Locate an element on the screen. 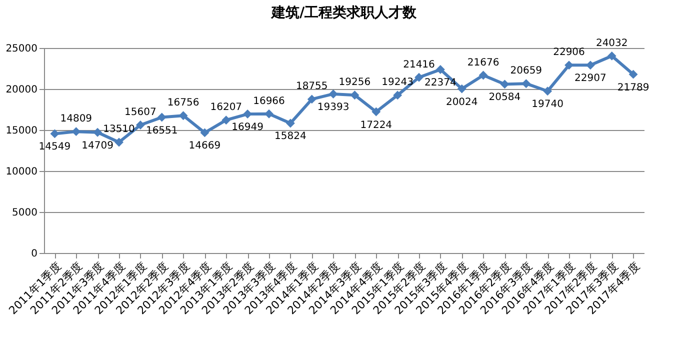 This screenshot has height=350, width=695. data-label: 19393 is located at coordinates (333, 107).